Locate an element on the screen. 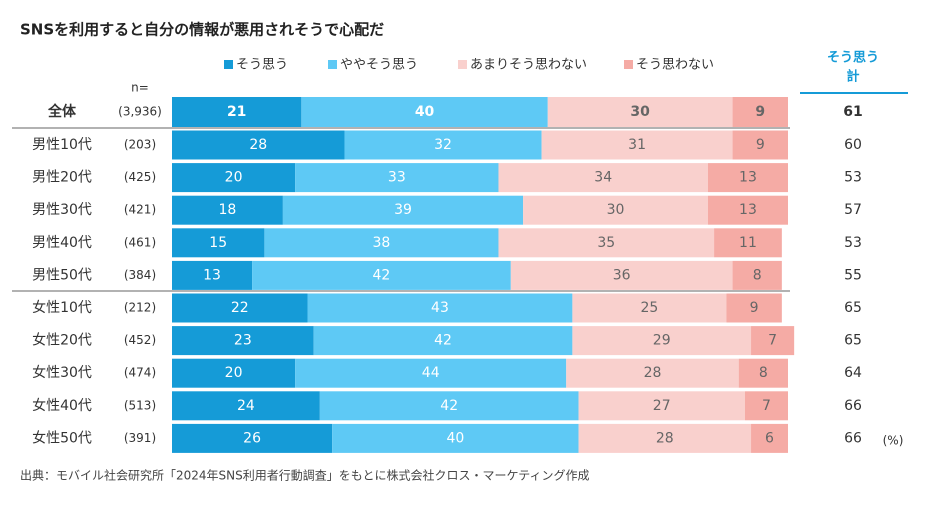 The width and height of the screenshot is (934, 512). legend-label: そう思わない is located at coordinates (675, 65).